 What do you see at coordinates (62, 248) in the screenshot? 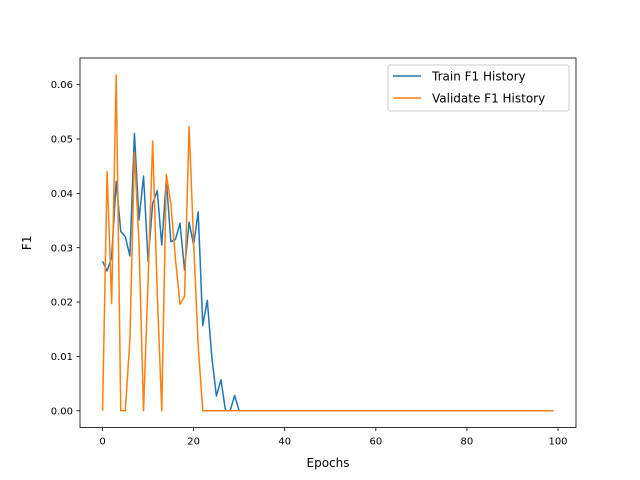
I see `y-tick-label: 0.03` at bounding box center [62, 248].